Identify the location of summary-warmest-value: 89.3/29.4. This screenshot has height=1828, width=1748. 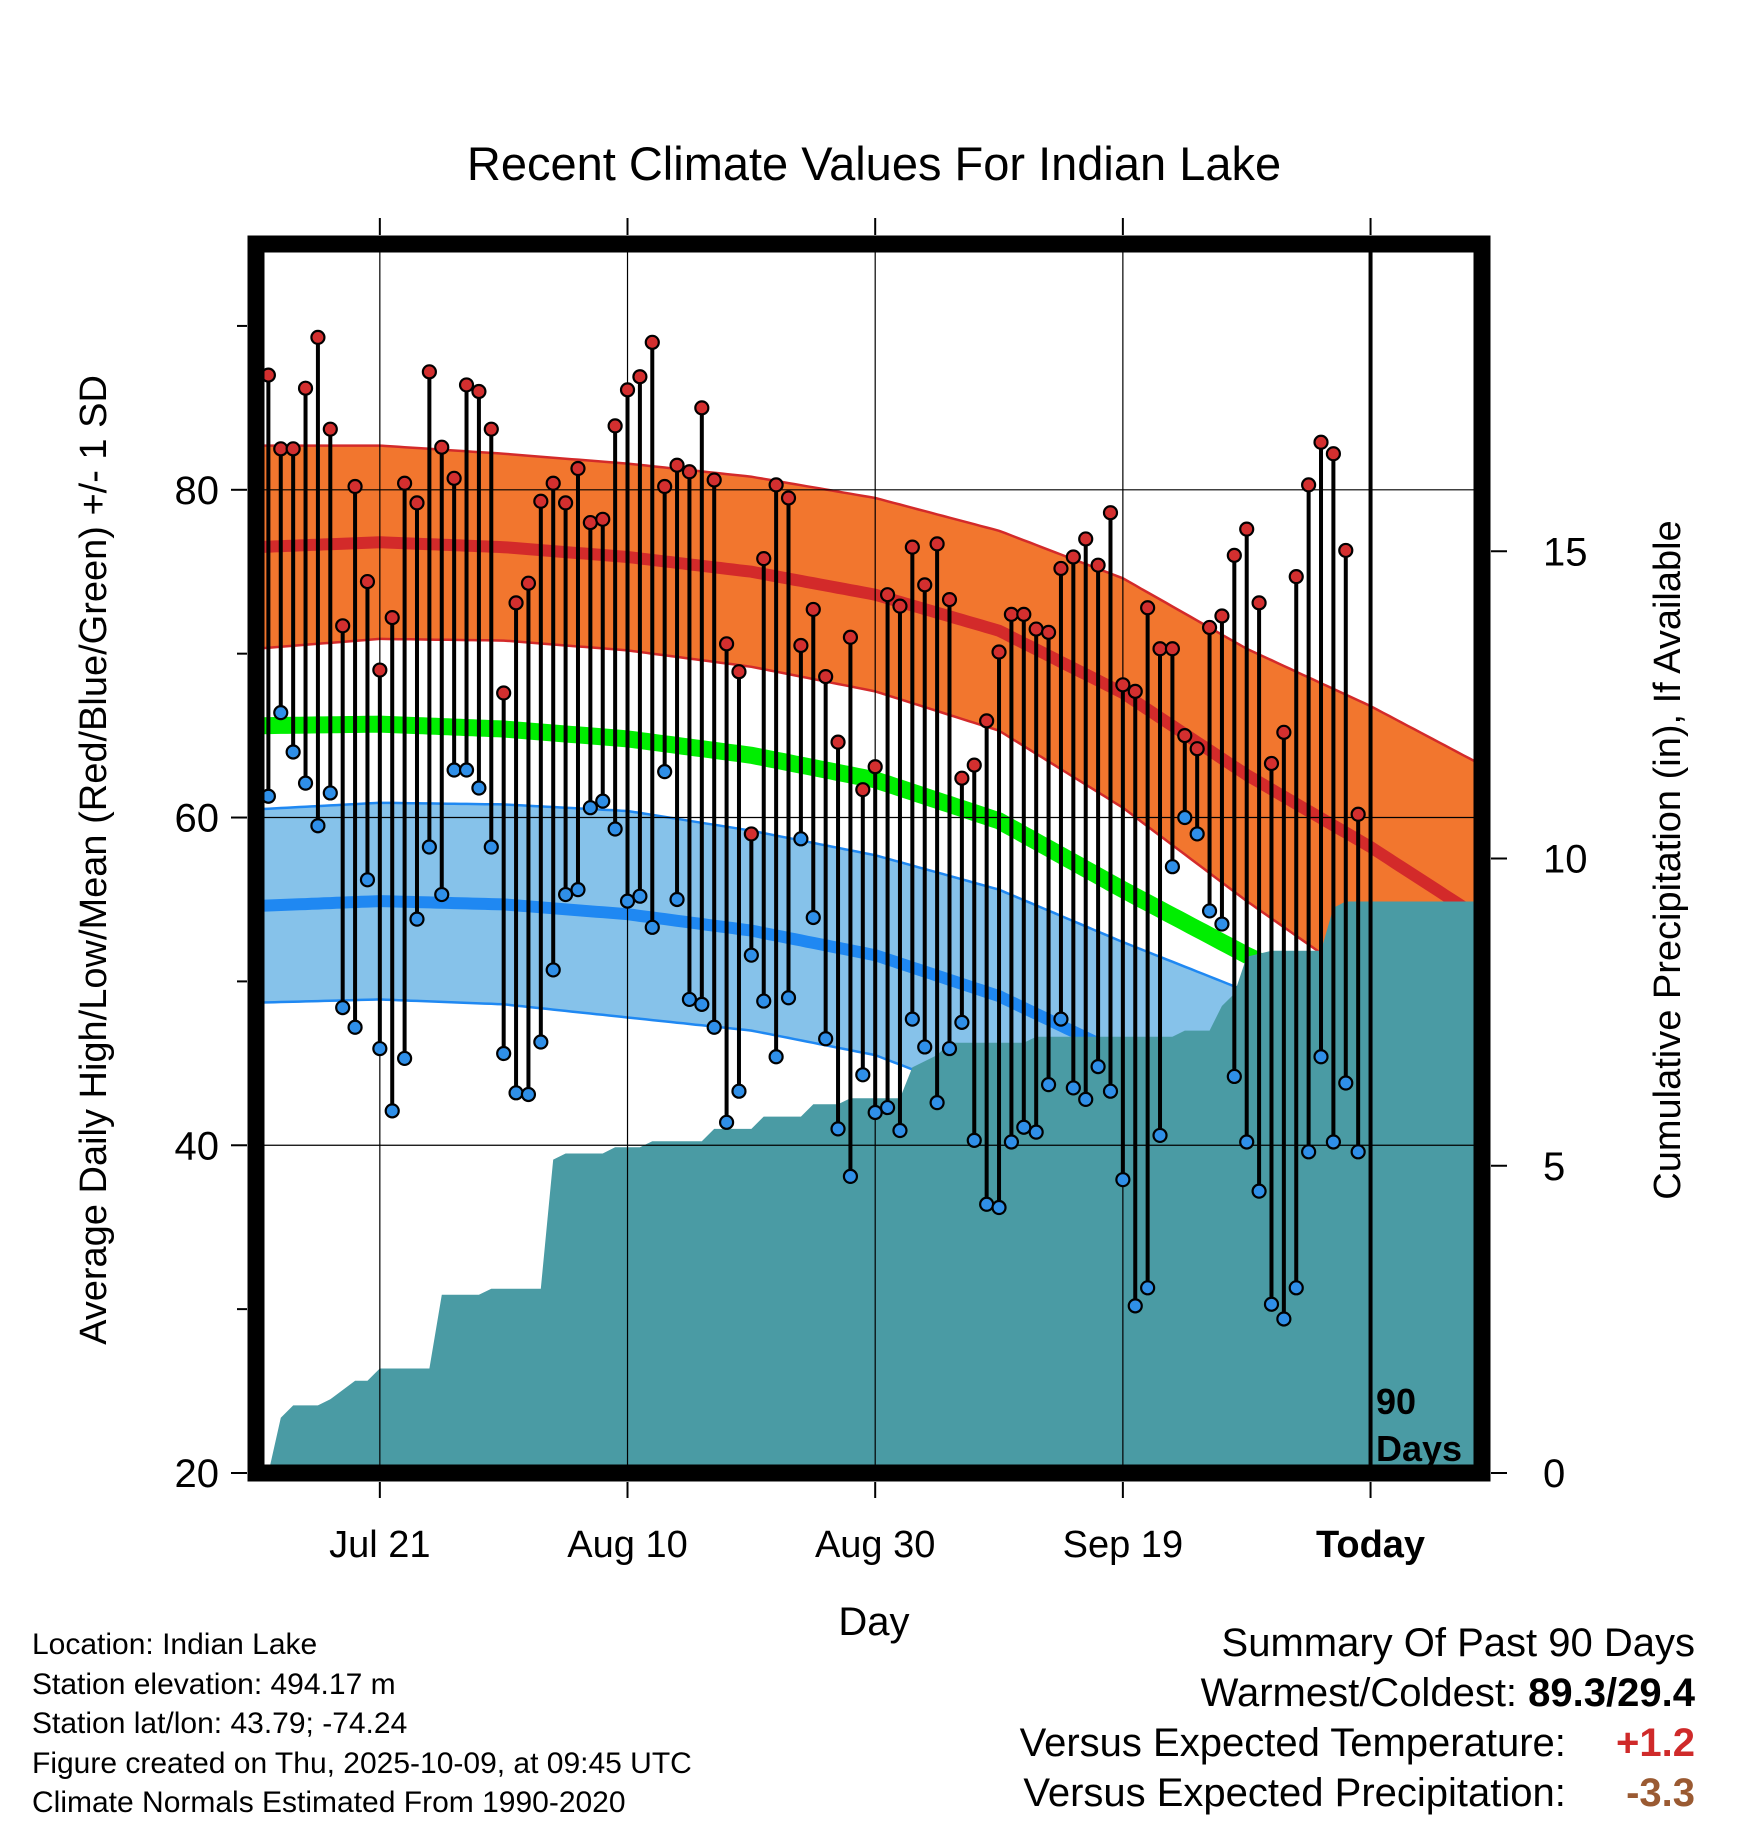
(1611, 1693).